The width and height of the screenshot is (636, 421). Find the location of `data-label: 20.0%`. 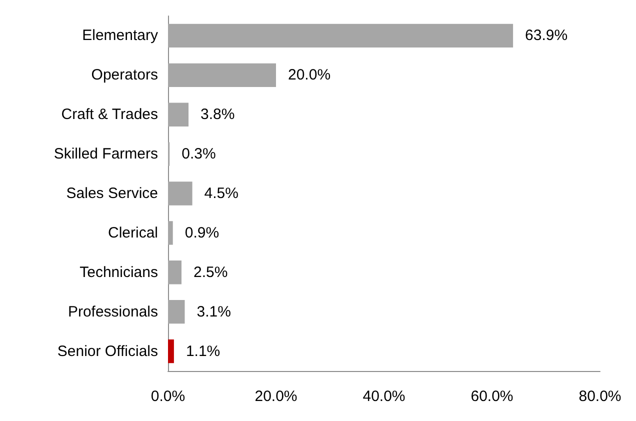

data-label: 20.0% is located at coordinates (309, 75).